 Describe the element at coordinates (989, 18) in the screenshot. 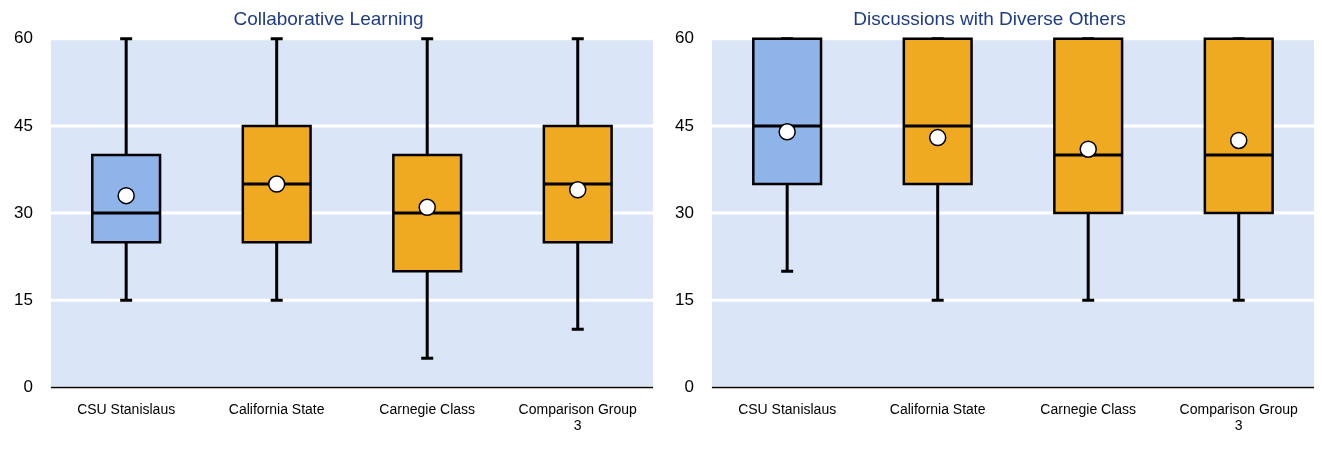

I see `chart-title: Discussions with Diverse Others` at that location.